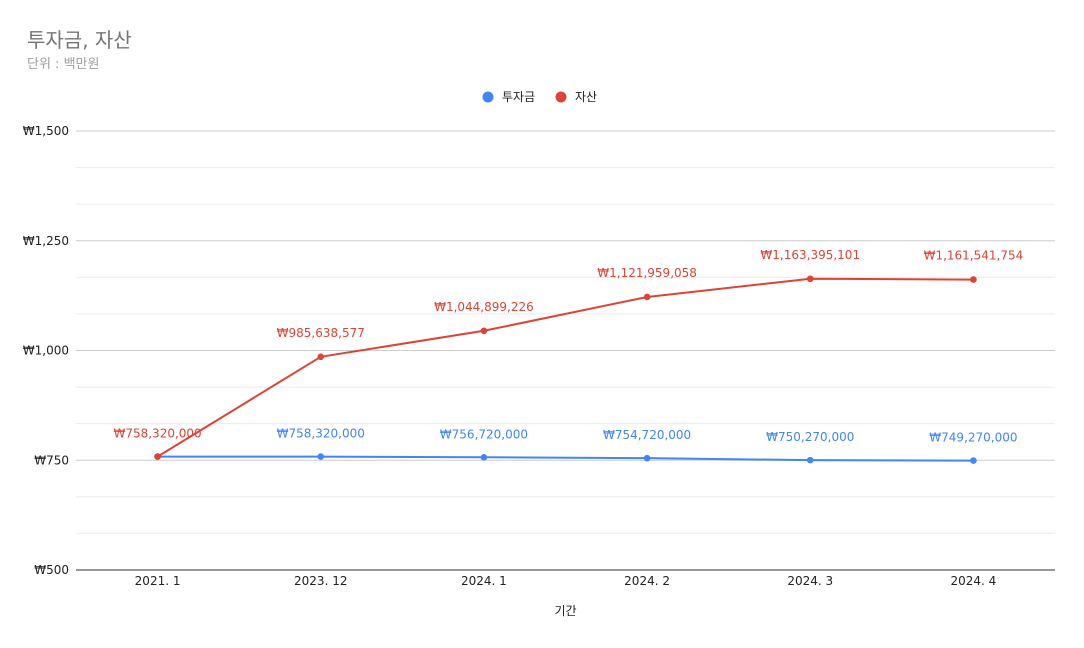 This screenshot has width=1084, height=648. I want to click on y-tick-label: ₩1,500, so click(46, 131).